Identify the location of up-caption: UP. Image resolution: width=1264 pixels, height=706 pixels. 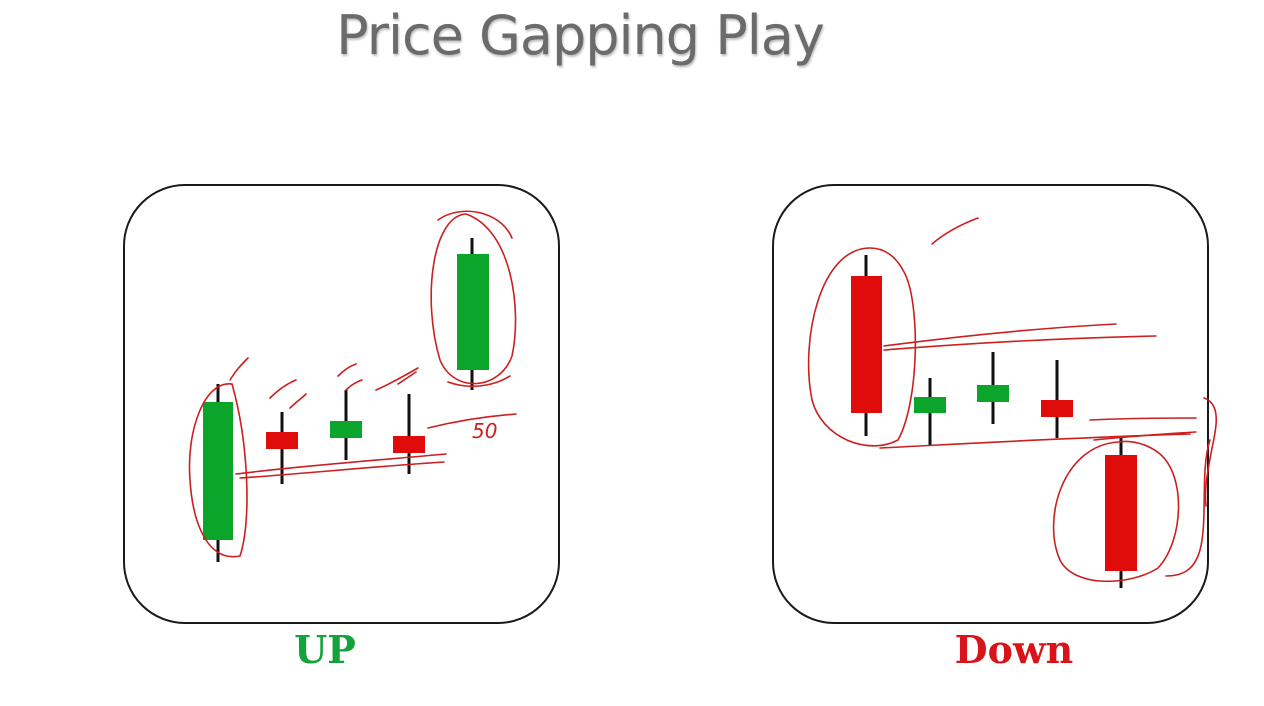
(325, 649).